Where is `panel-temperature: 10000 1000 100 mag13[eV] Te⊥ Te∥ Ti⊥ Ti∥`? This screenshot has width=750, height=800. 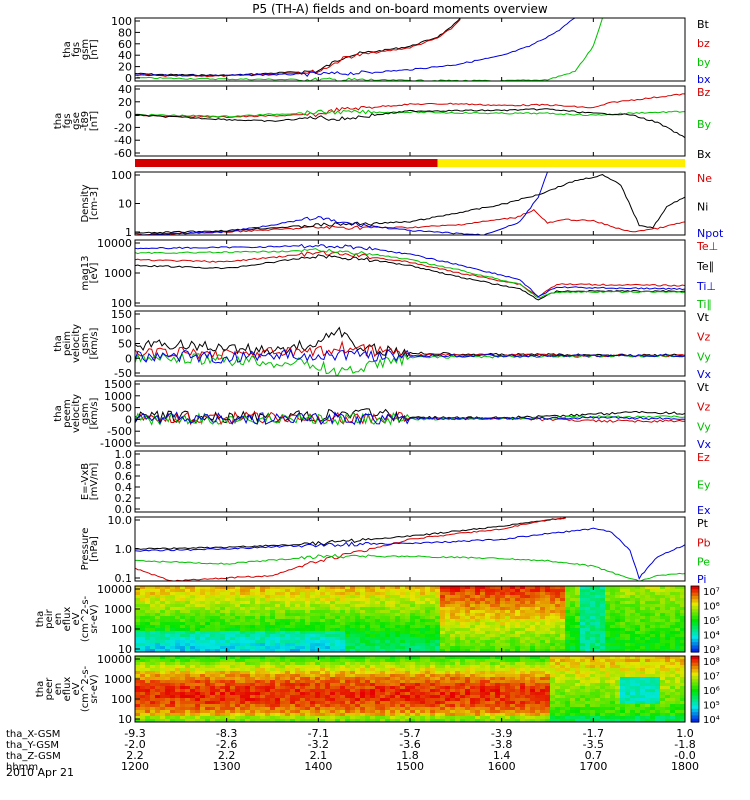
panel-temperature: 10000 1000 100 mag13[eV] Te⊥ Te∥ Ti⊥ Ti∥ is located at coordinates (399, 274).